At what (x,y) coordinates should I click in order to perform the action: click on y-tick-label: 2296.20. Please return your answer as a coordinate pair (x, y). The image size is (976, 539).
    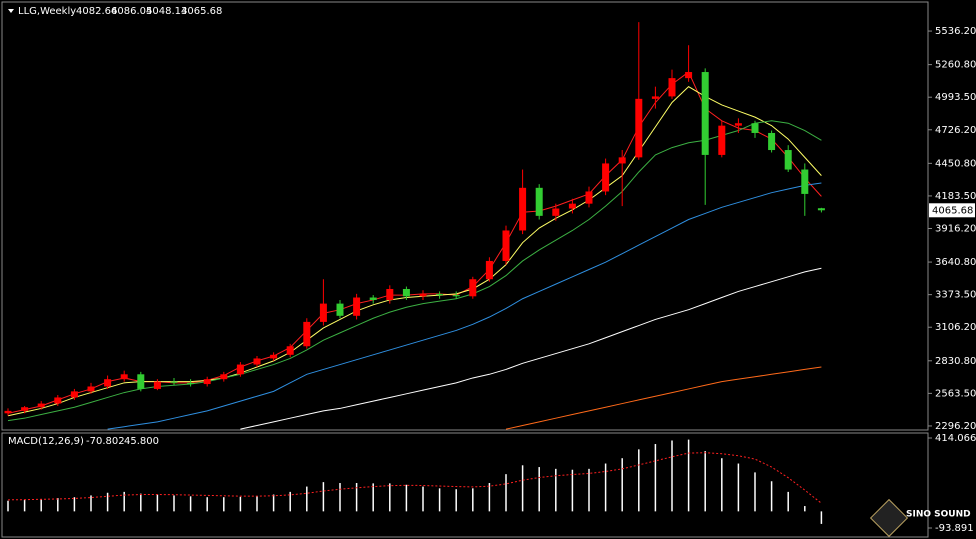
    Looking at the image, I should click on (955, 426).